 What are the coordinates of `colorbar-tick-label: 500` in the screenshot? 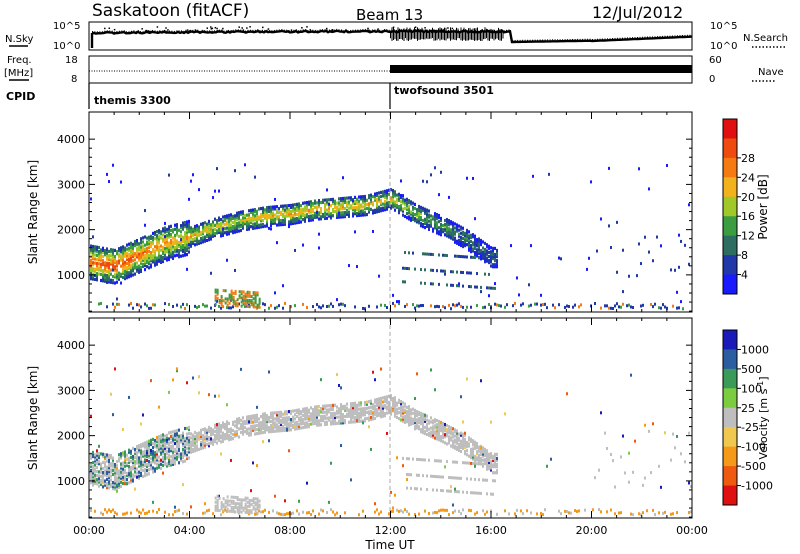 It's located at (751, 369).